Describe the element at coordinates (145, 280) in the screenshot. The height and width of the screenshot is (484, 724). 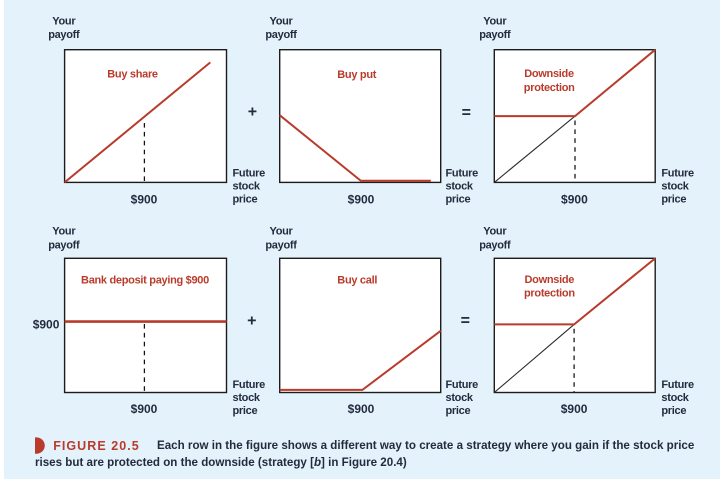
I see `svg-text: Bank deposit paying $900` at that location.